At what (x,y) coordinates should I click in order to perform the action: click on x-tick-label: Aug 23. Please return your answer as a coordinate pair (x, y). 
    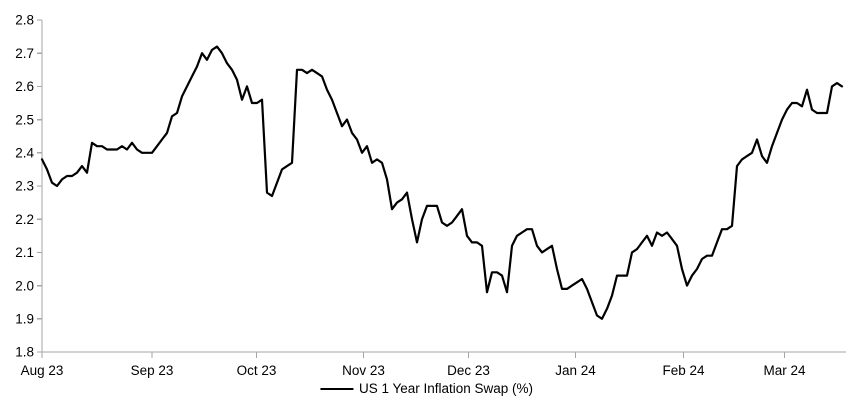
    Looking at the image, I should click on (42, 370).